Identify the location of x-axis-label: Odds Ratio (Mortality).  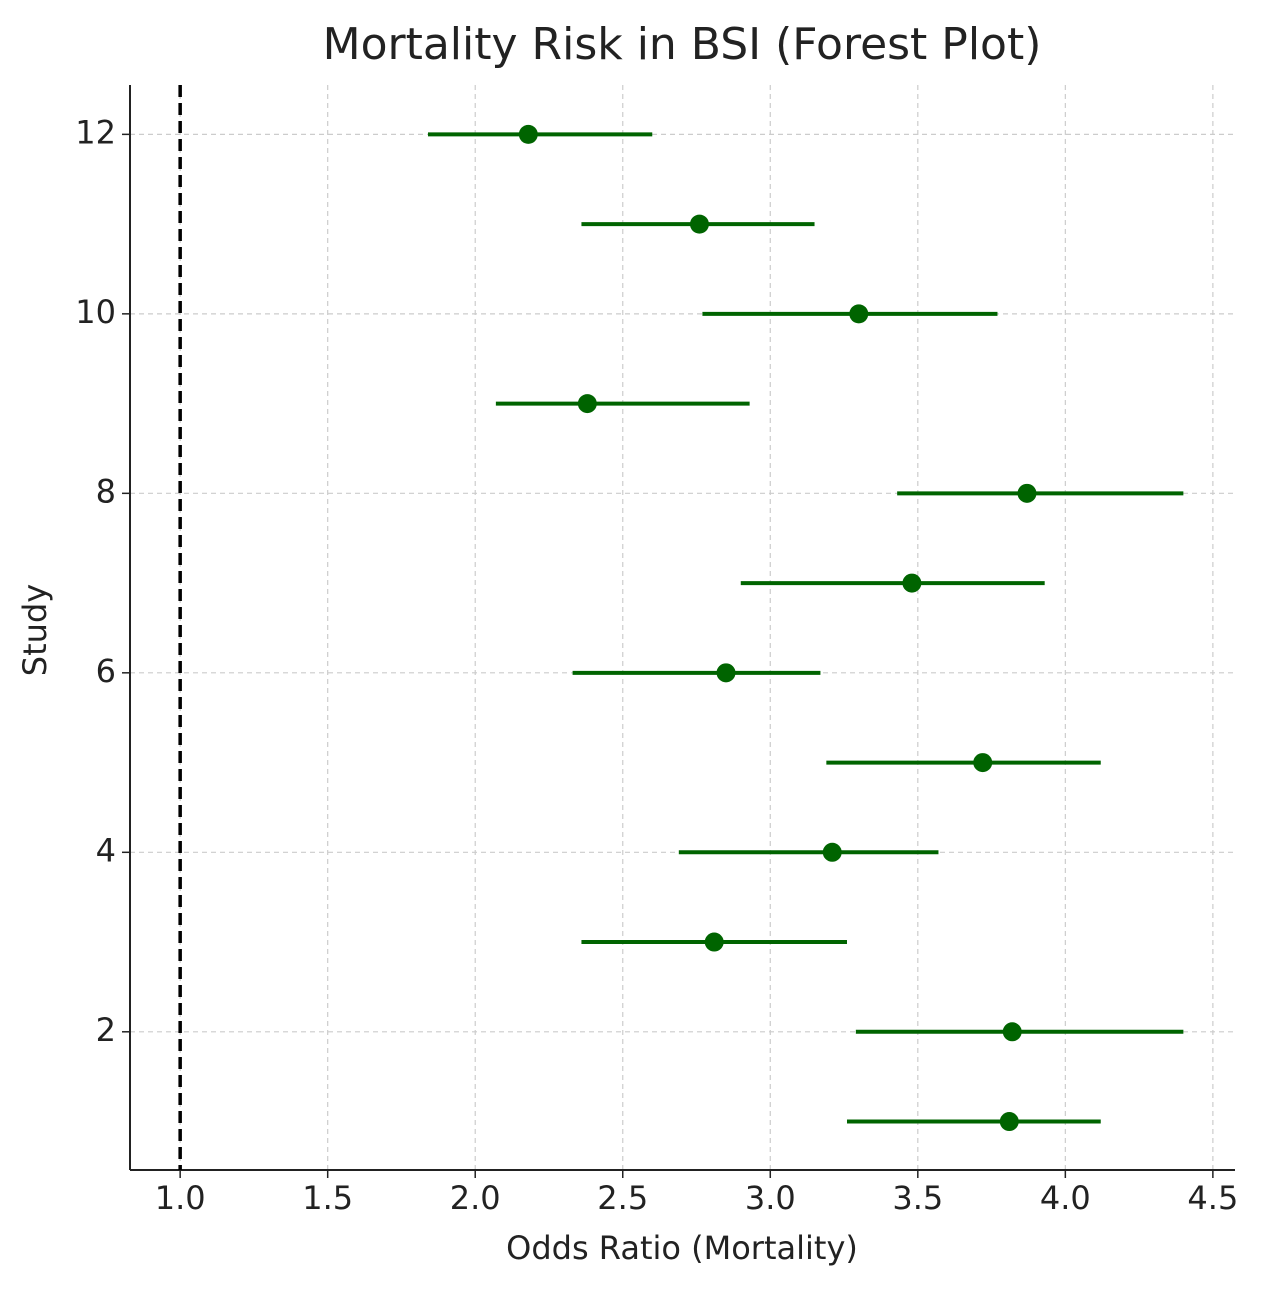
(682, 1248).